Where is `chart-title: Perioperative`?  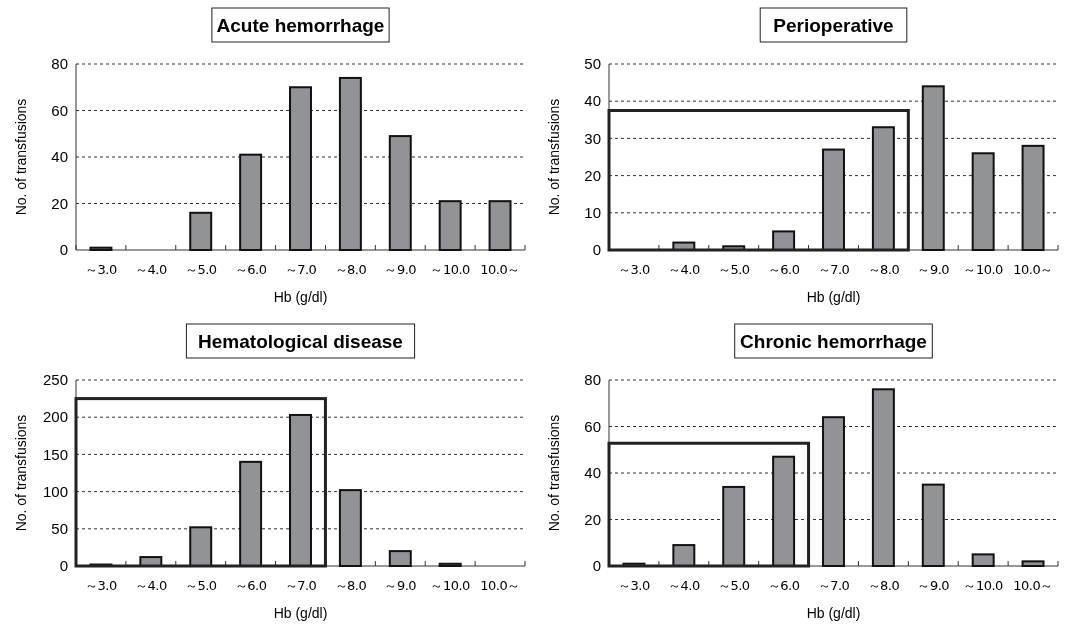 chart-title: Perioperative is located at coordinates (833, 25).